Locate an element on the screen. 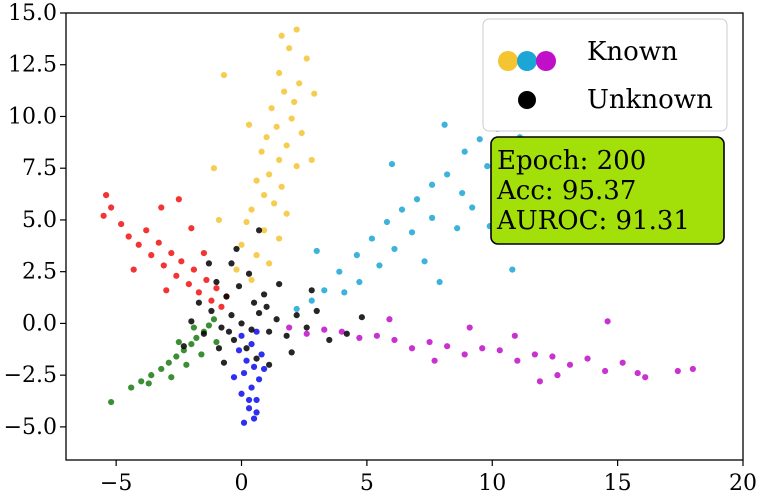 The image size is (762, 494). legend-known-markers is located at coordinates (527, 61).